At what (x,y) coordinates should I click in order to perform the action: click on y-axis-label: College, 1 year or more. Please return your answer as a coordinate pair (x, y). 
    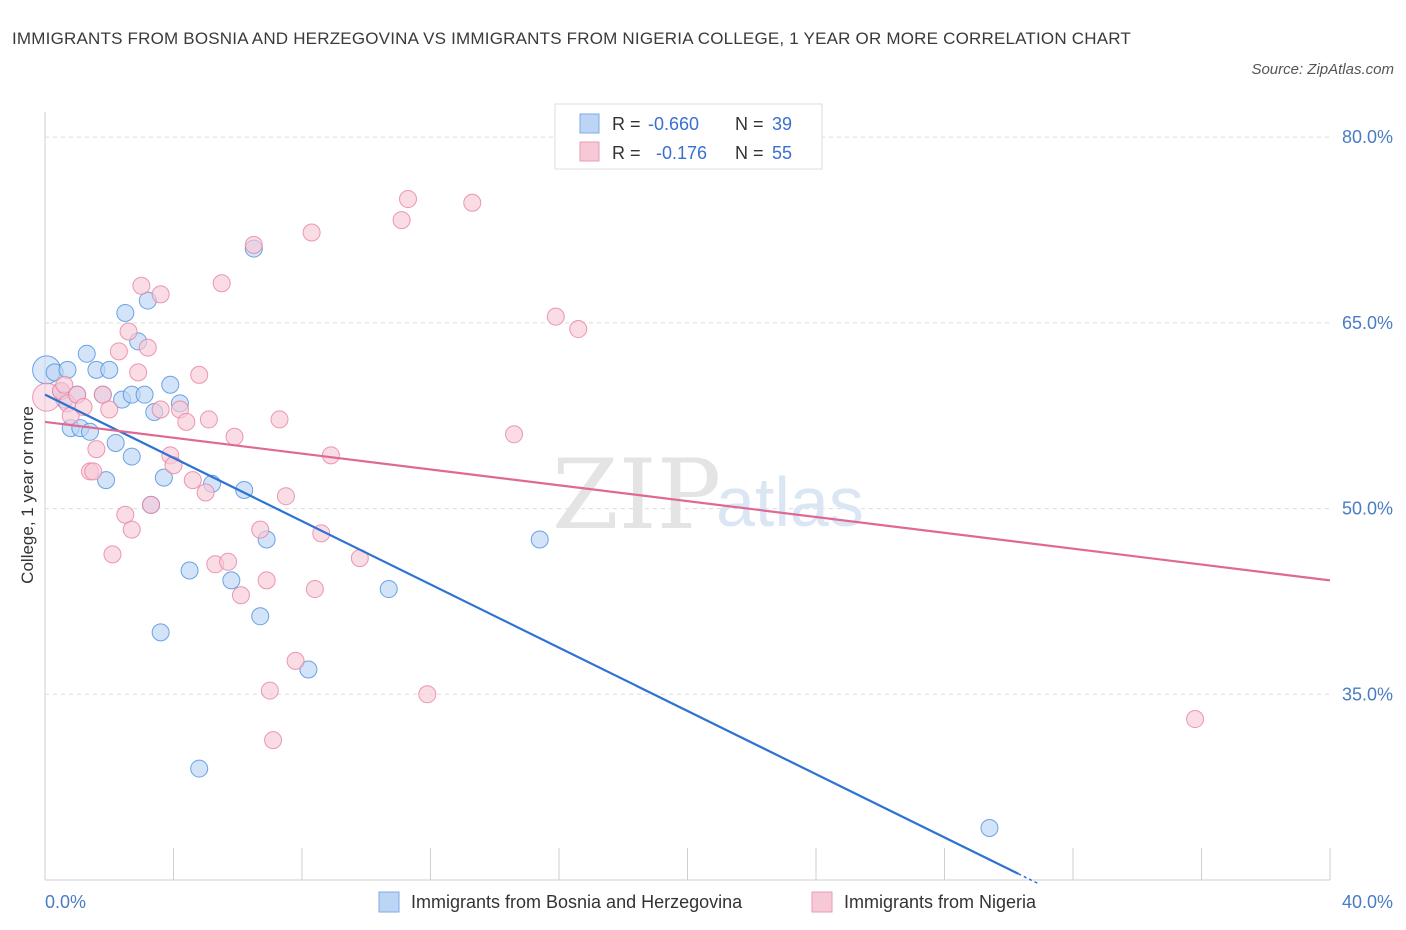
    Looking at the image, I should click on (27, 495).